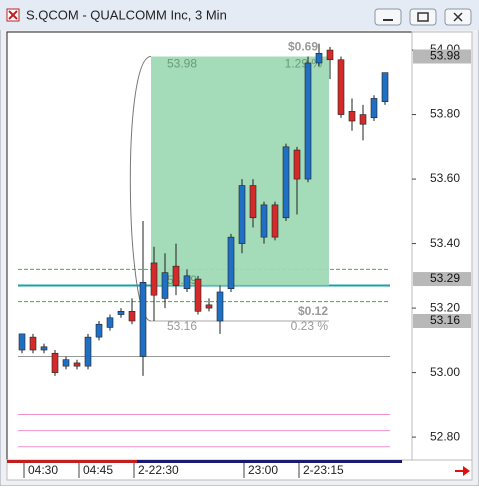 Image resolution: width=479 pixels, height=491 pixels. Describe the element at coordinates (445, 278) in the screenshot. I see `price-label: 53.29` at that location.